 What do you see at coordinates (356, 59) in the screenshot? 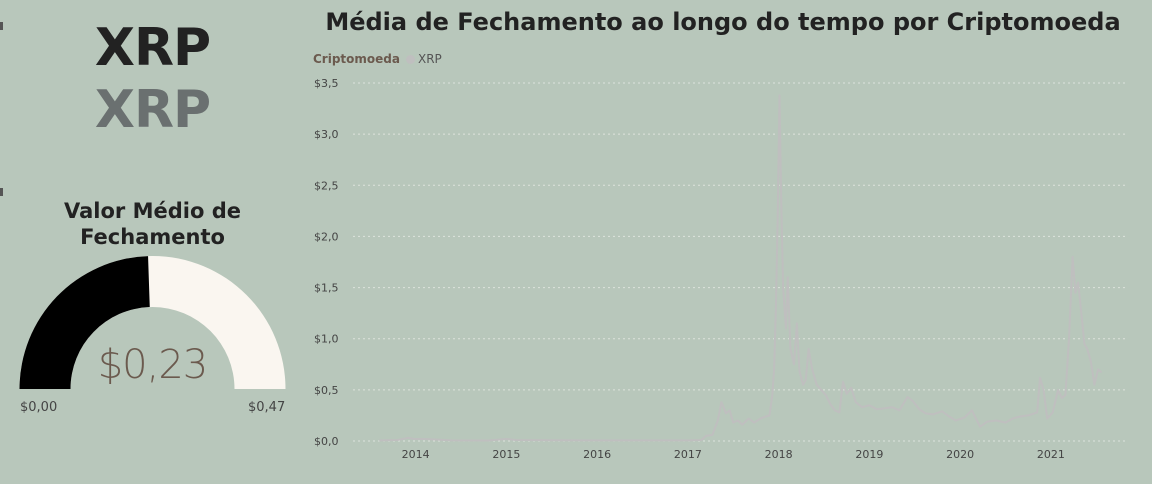
I see `legend-title: Criptomoeda` at bounding box center [356, 59].